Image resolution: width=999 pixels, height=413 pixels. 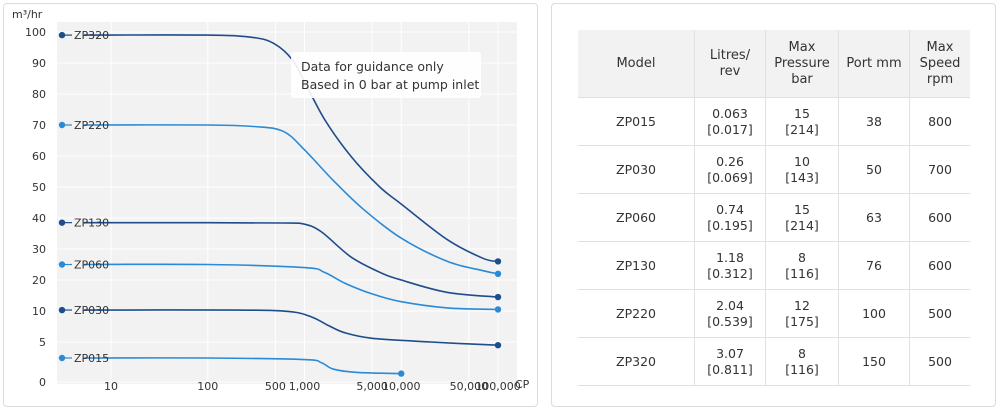 I want to click on annotation-box, so click(x=386, y=75).